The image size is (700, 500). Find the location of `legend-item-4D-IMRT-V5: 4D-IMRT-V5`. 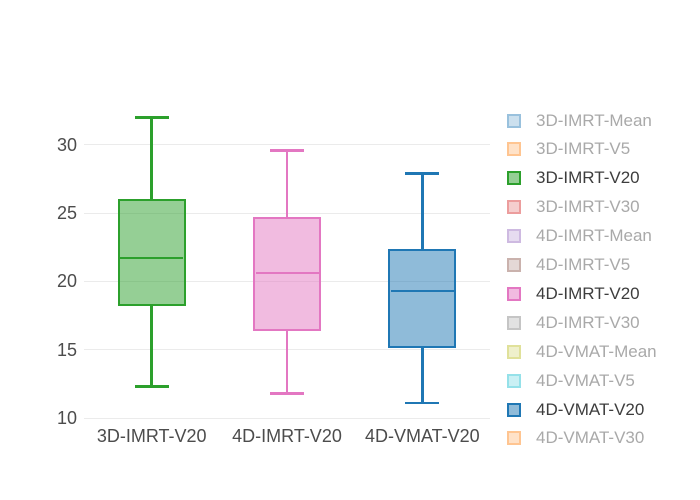

legend-item-4D-IMRT-V5: 4D-IMRT-V5 is located at coordinates (568, 265).